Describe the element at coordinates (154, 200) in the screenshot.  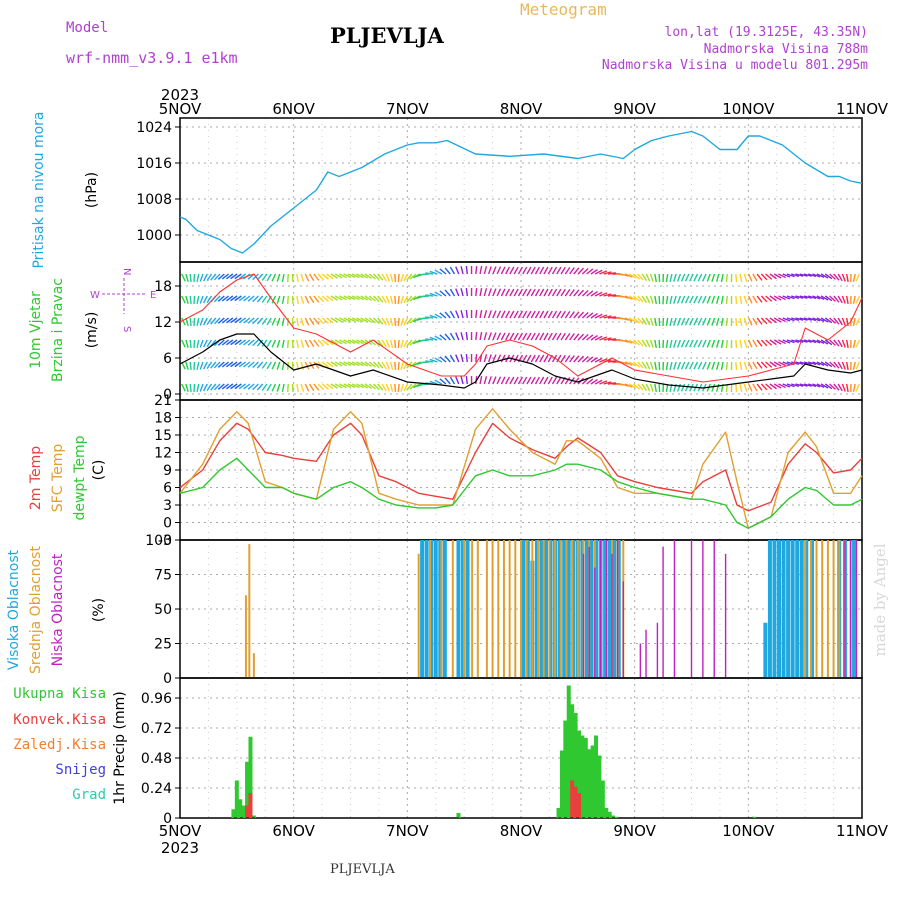
I see `pressure-ytick-label: 1008` at that location.